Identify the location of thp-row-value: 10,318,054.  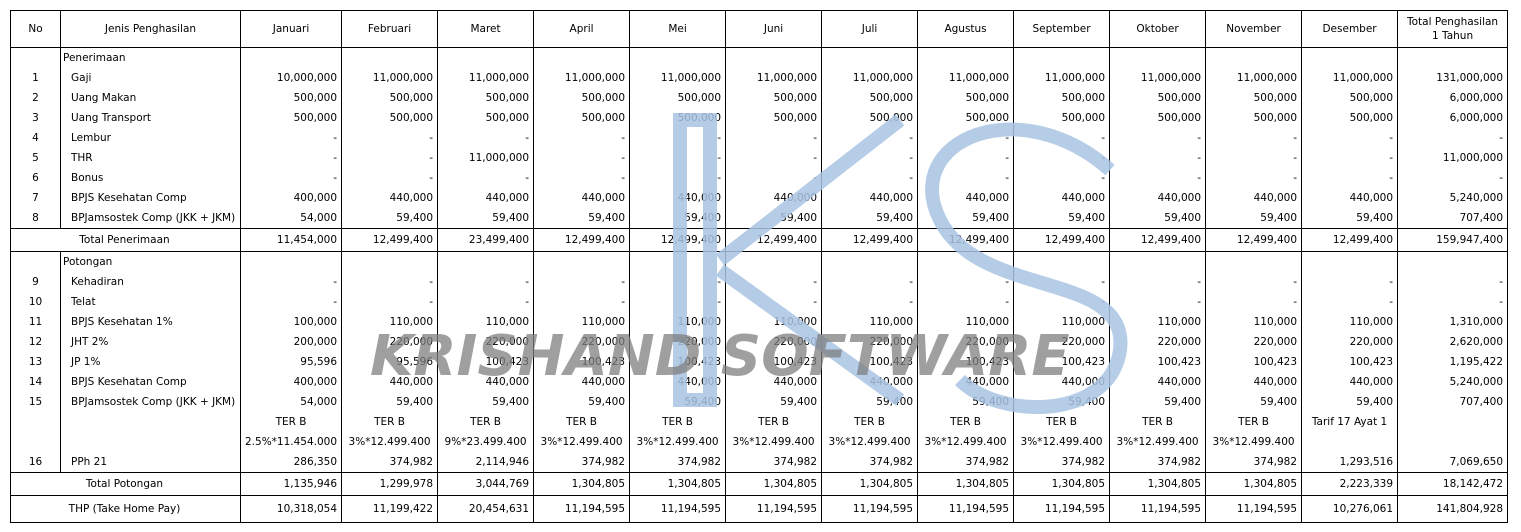
(290, 509).